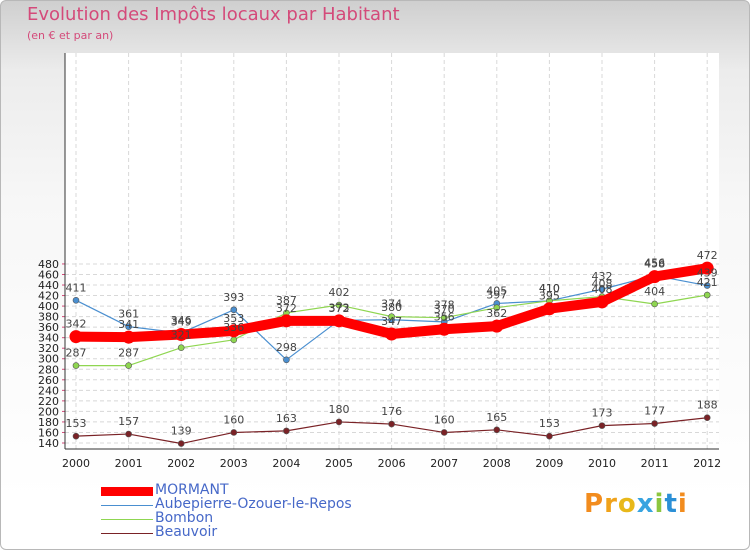 This screenshot has width=750, height=550. I want to click on x-tick-label: 2009, so click(549, 463).